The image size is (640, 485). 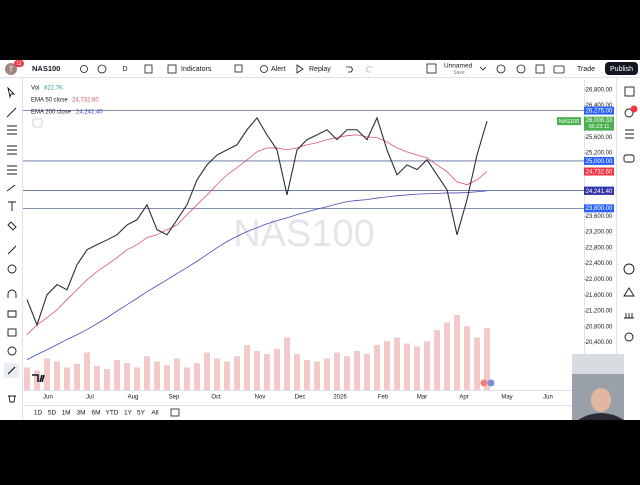 What do you see at coordinates (11, 69) in the screenshot?
I see `avatar` at bounding box center [11, 69].